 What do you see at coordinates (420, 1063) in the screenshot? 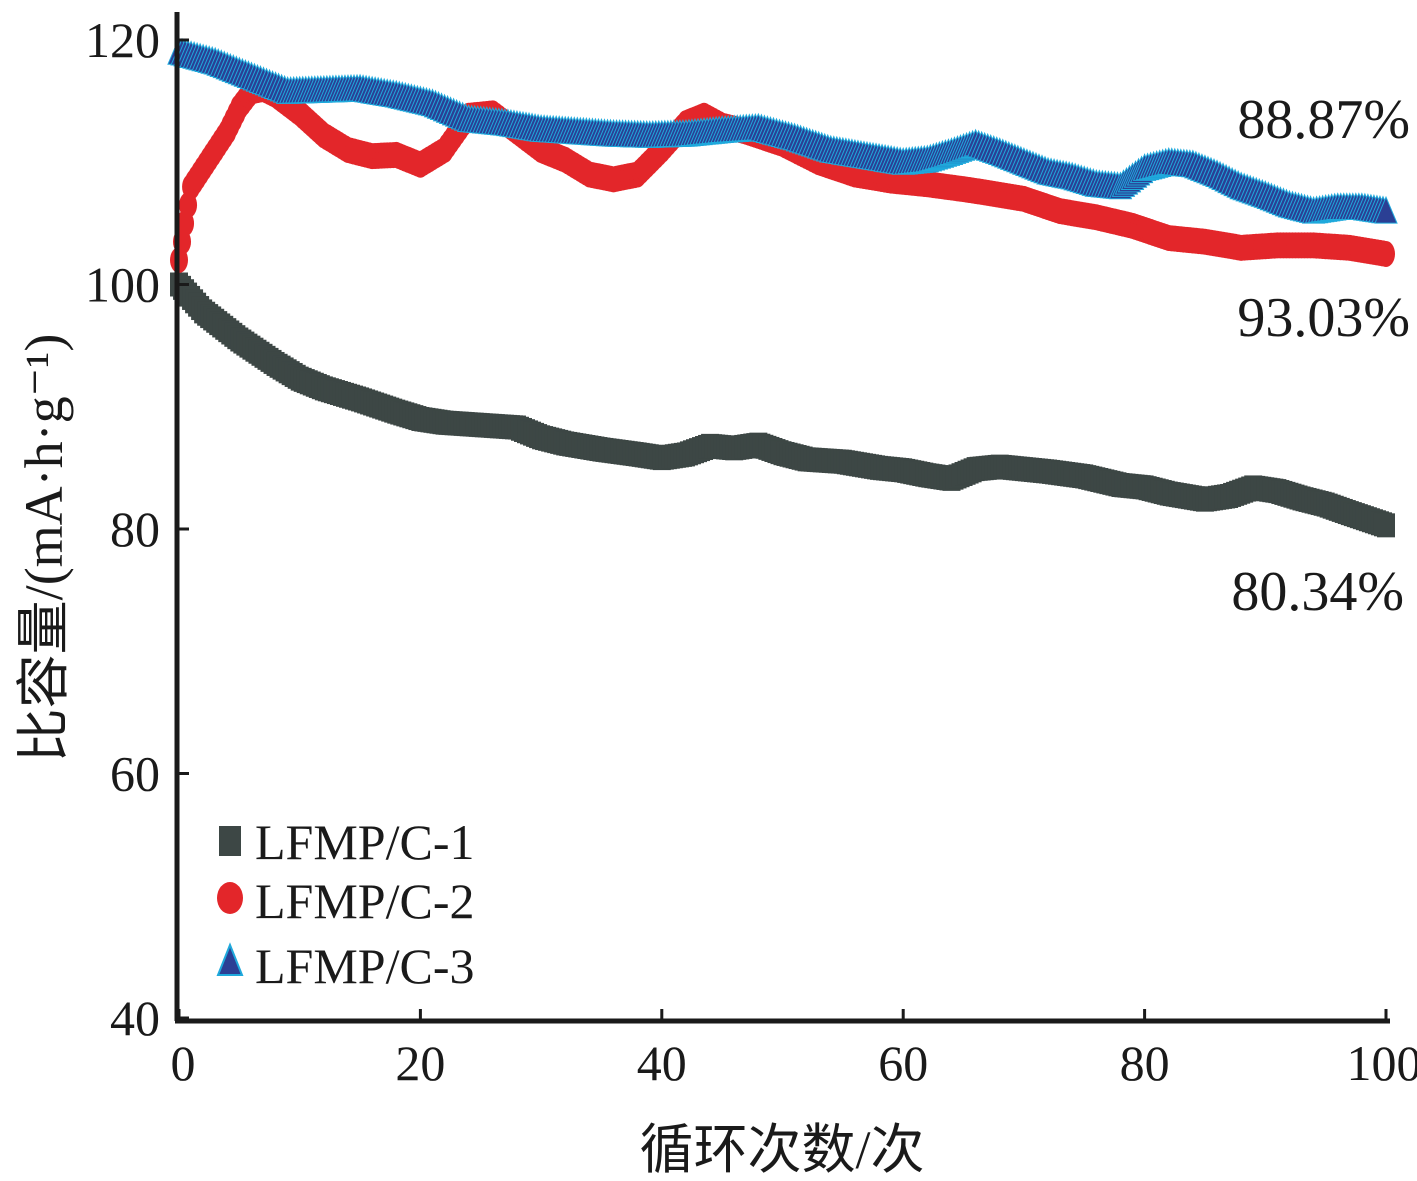
I see `x-tick-label-20: 20` at bounding box center [420, 1063].